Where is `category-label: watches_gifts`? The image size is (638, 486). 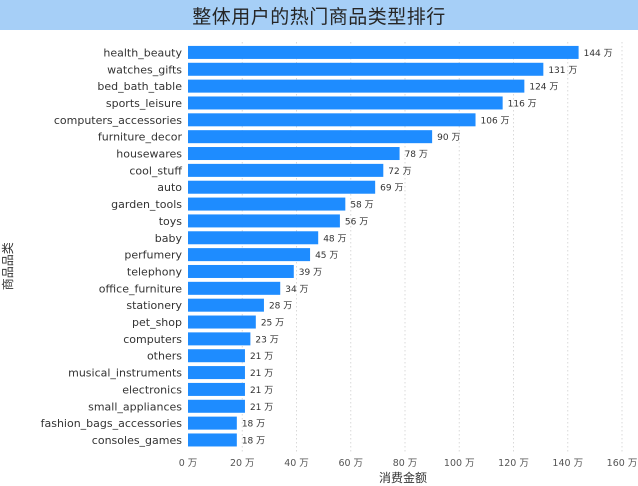 category-label: watches_gifts is located at coordinates (144, 69).